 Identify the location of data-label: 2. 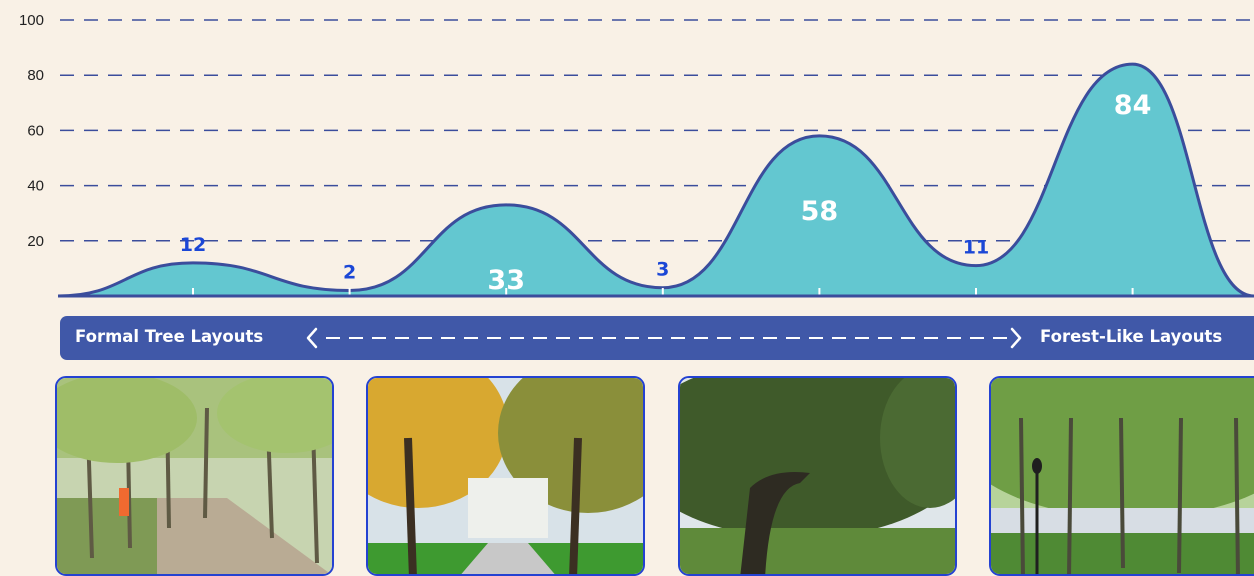
(349, 272).